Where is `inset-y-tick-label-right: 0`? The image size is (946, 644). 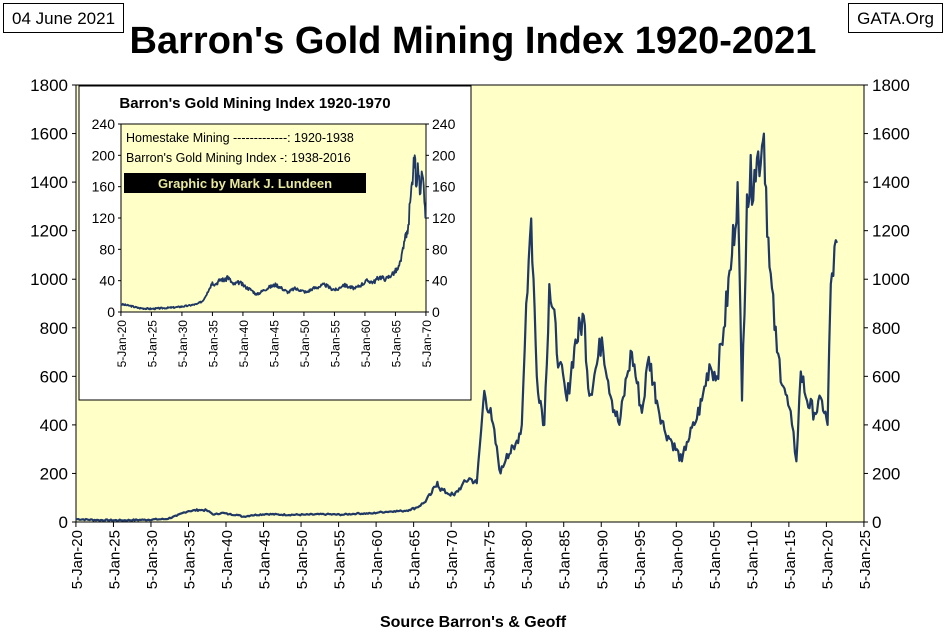
inset-y-tick-label-right: 0 is located at coordinates (436, 312).